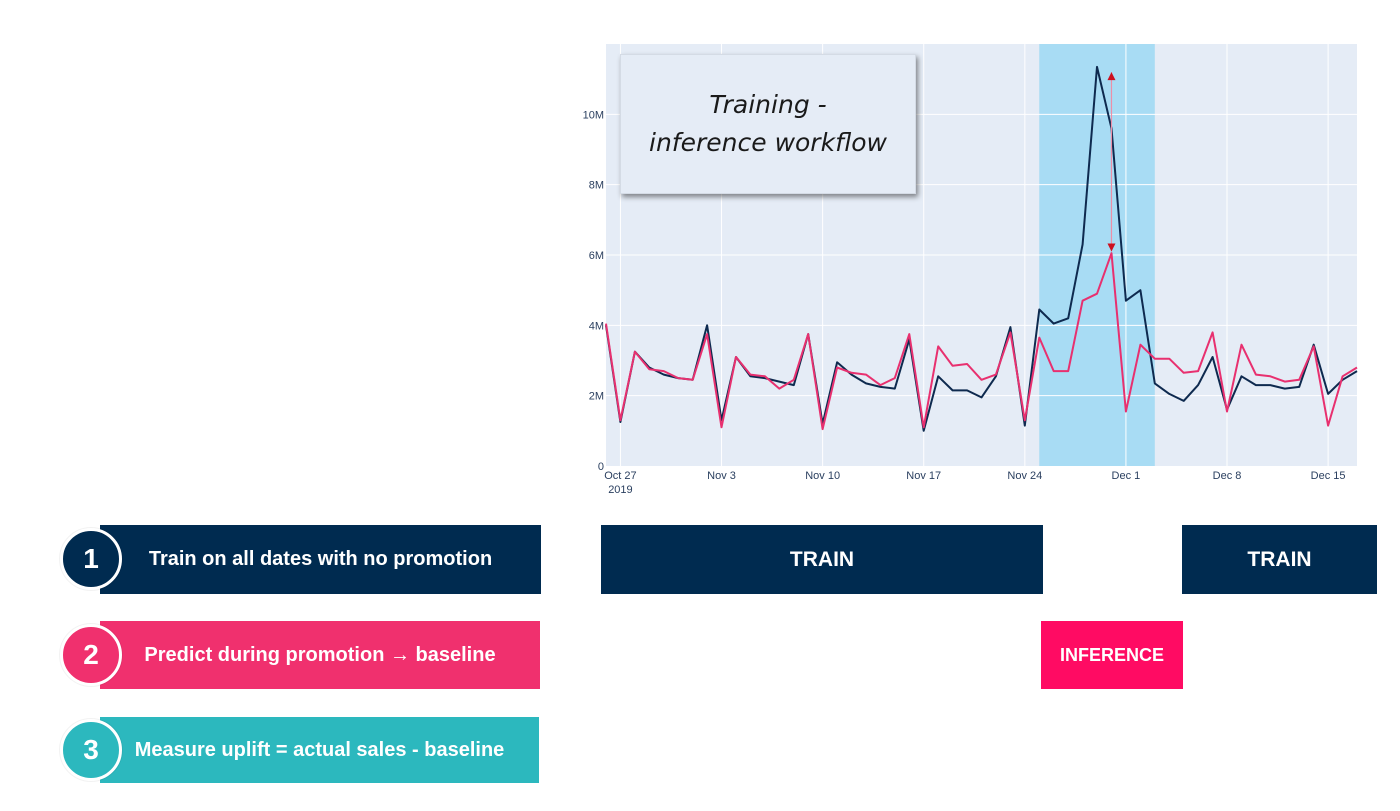  What do you see at coordinates (1111, 162) in the screenshot?
I see `uplift-arrow` at bounding box center [1111, 162].